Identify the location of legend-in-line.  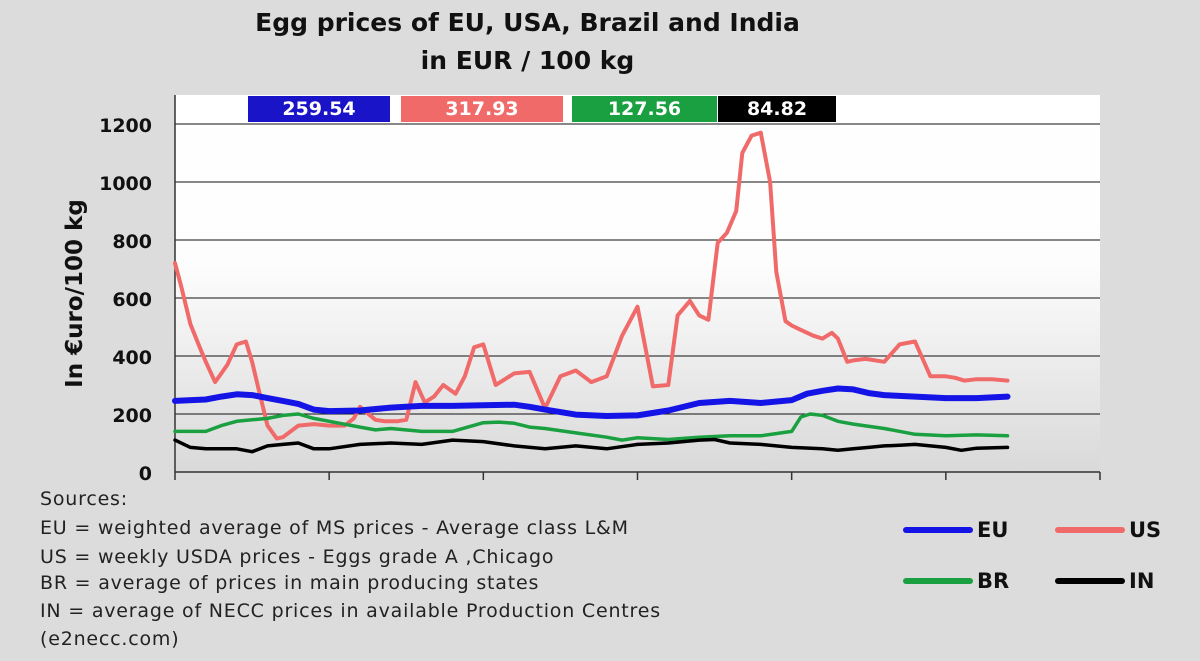
(1090, 581).